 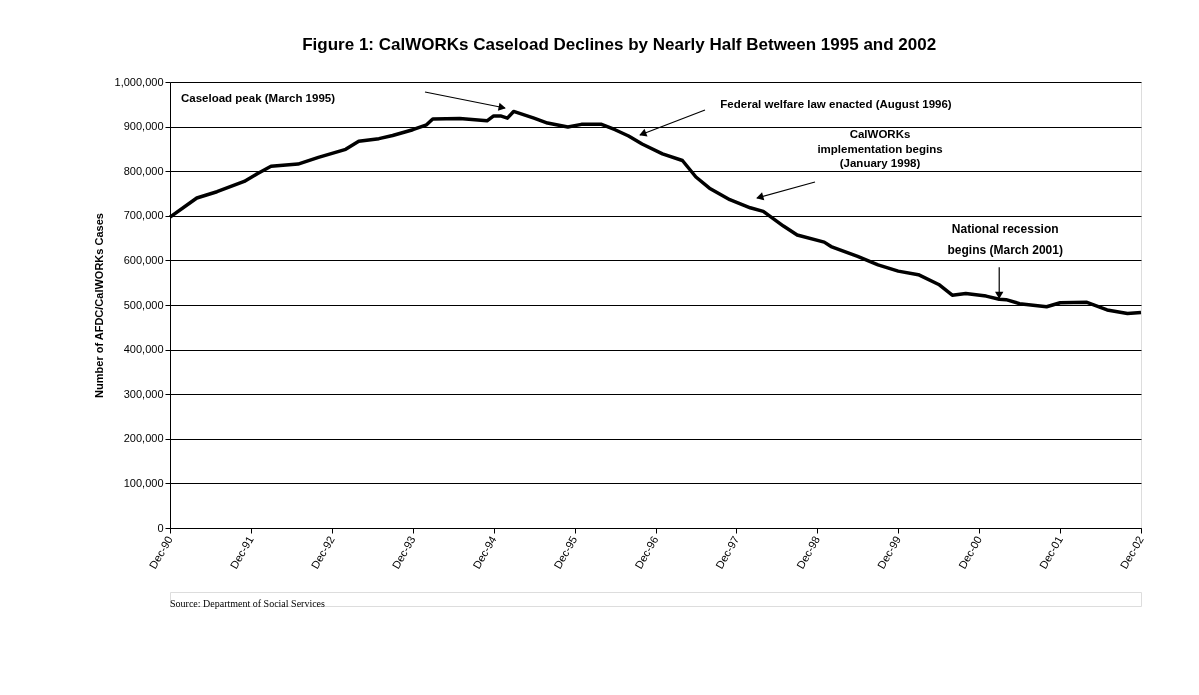 I want to click on y-tick-label: 1,000,000, so click(x=139, y=81).